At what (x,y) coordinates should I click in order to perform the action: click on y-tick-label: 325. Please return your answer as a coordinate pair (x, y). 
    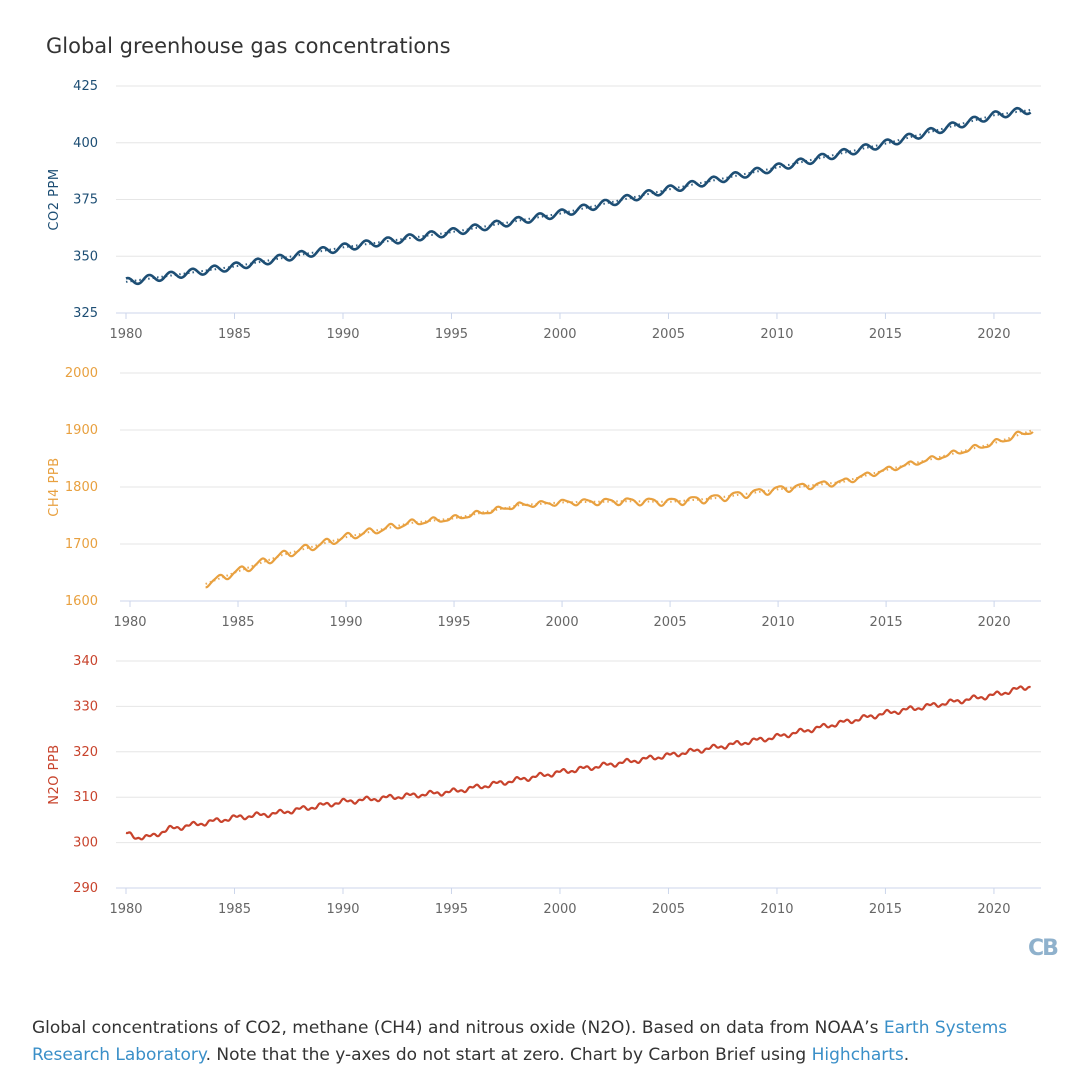
    Looking at the image, I should click on (85, 313).